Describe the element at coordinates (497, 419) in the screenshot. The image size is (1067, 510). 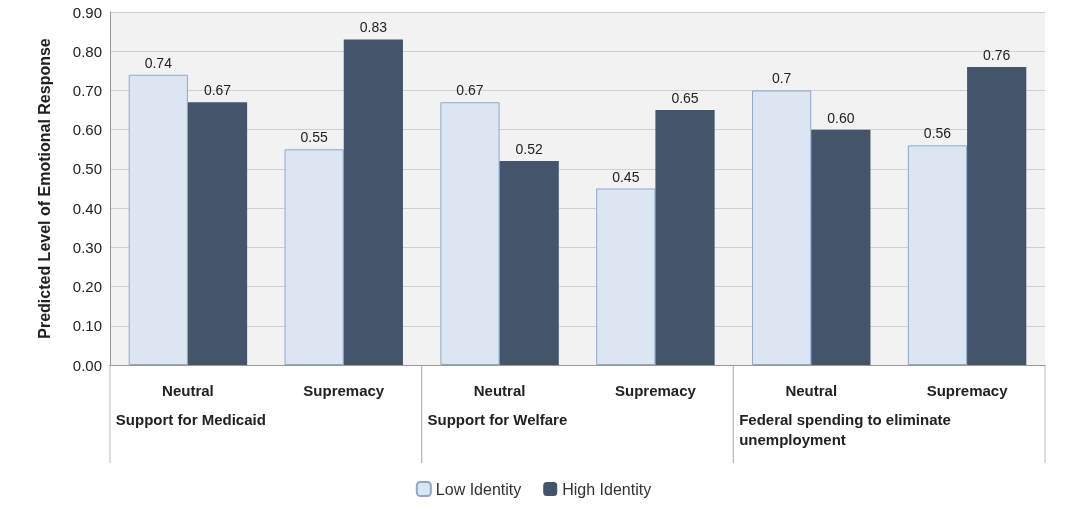
I see `text: Support for Welfare` at that location.